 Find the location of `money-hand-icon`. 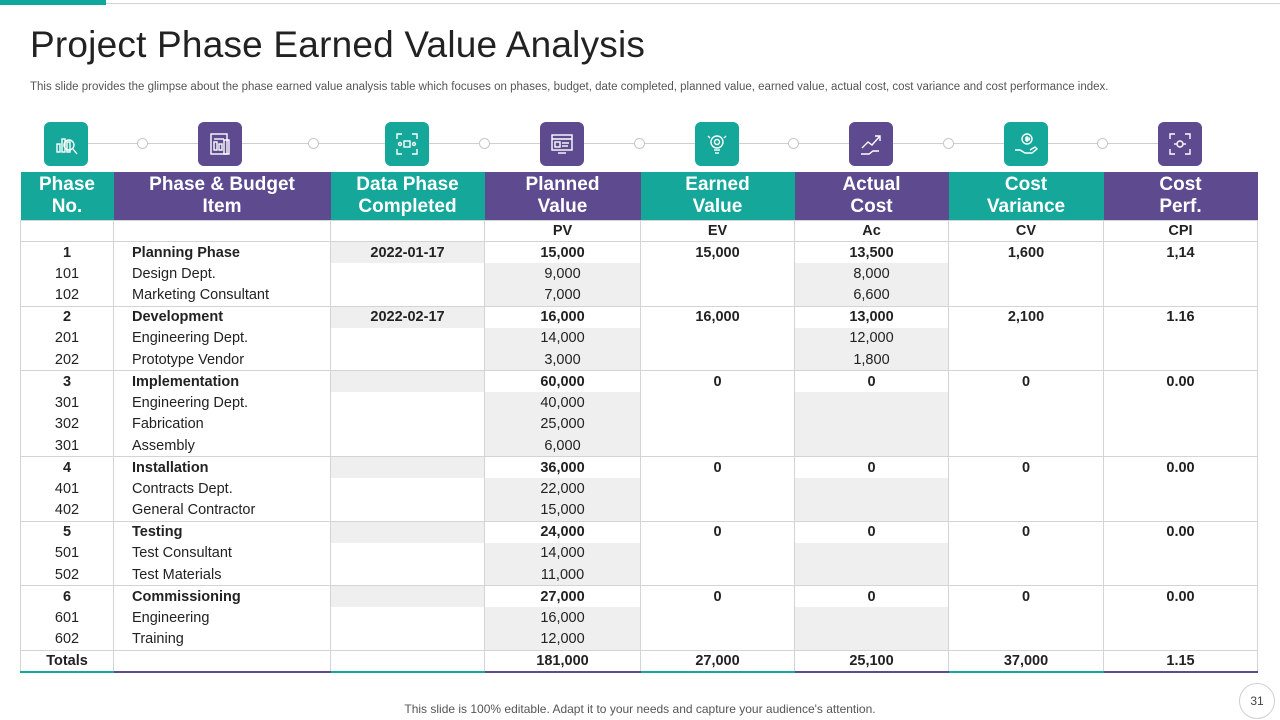

money-hand-icon is located at coordinates (1026, 144).